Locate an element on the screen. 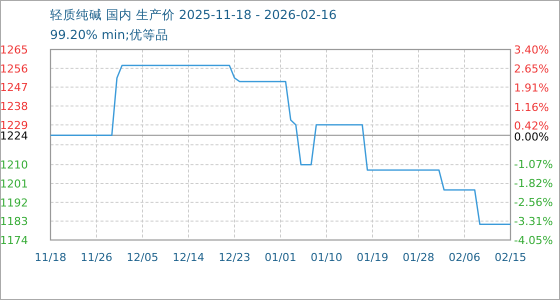  x-tick-label: 01/10 is located at coordinates (326, 257).